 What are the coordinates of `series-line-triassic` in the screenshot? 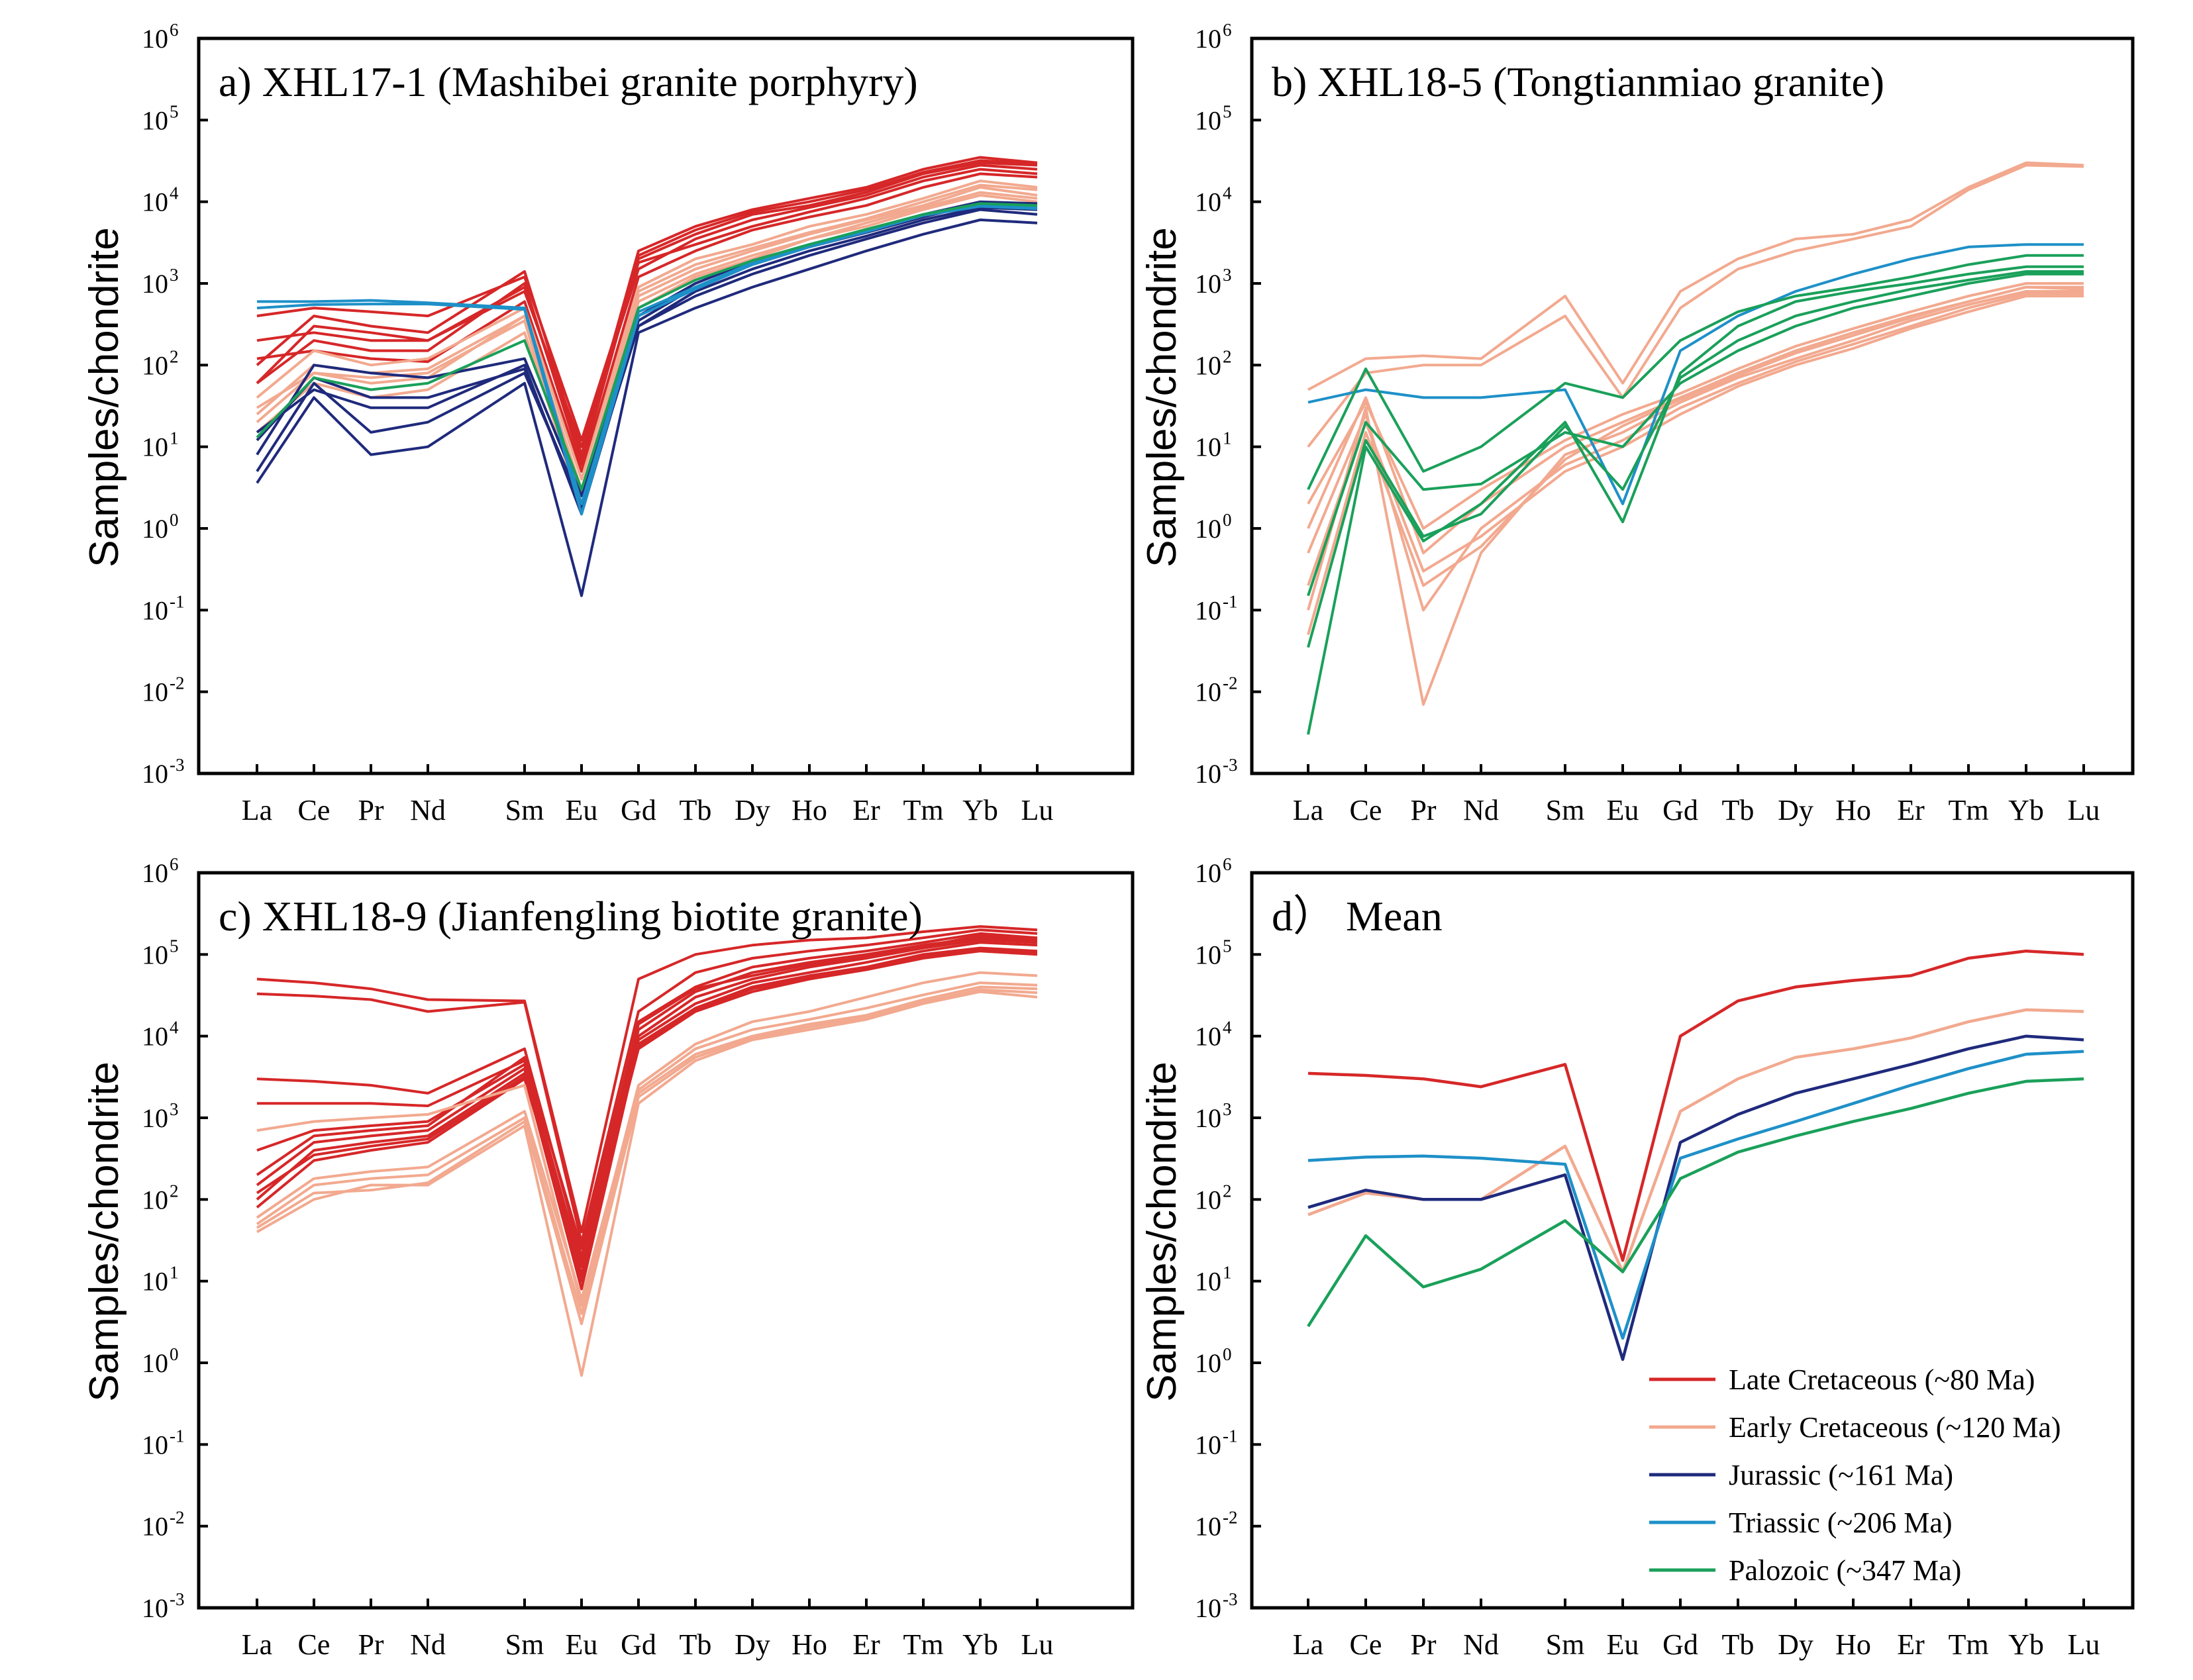 It's located at (1695, 374).